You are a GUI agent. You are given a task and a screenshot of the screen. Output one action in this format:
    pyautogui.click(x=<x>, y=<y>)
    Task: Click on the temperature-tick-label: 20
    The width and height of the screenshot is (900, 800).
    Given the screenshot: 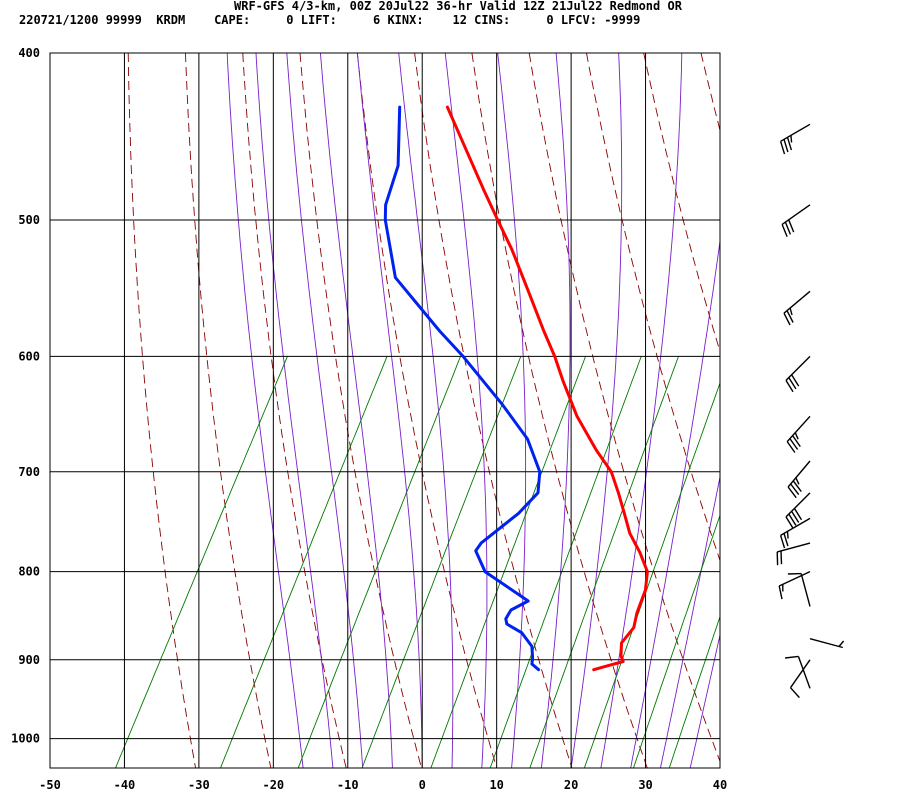 What is the action you would take?
    pyautogui.click(x=571, y=785)
    